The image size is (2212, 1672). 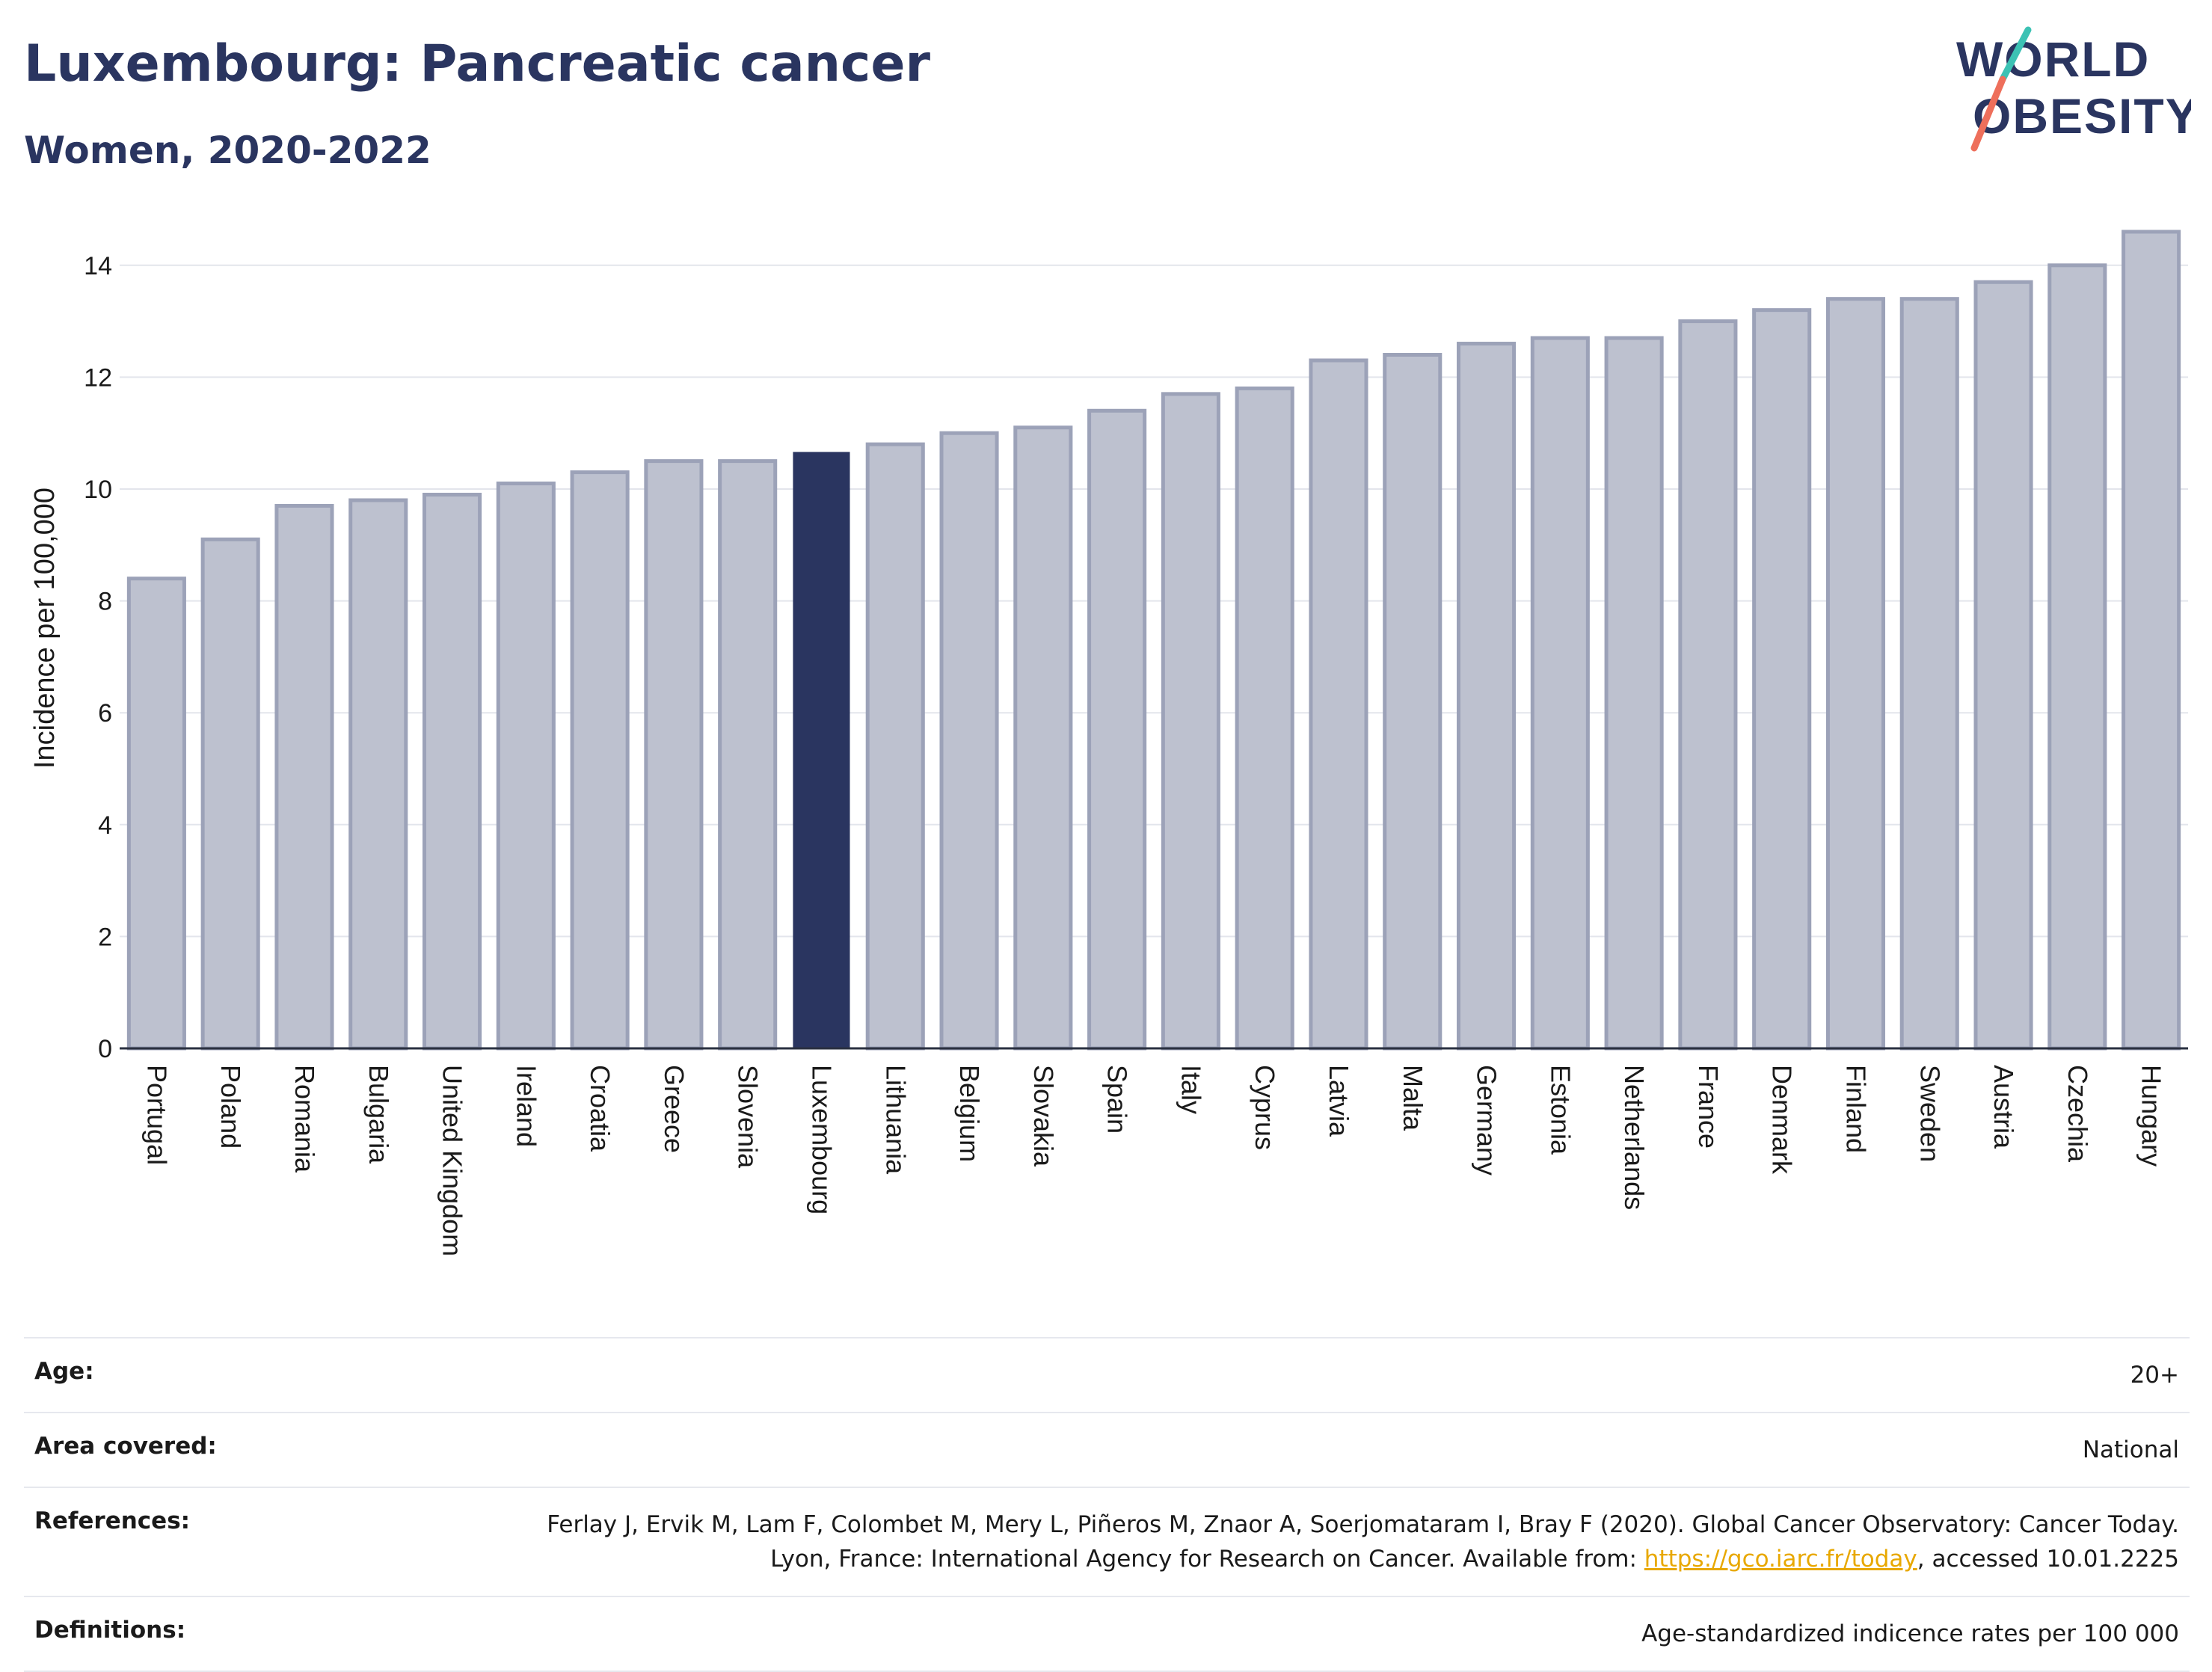 I want to click on x-tick-label: Poland, so click(x=230, y=1107).